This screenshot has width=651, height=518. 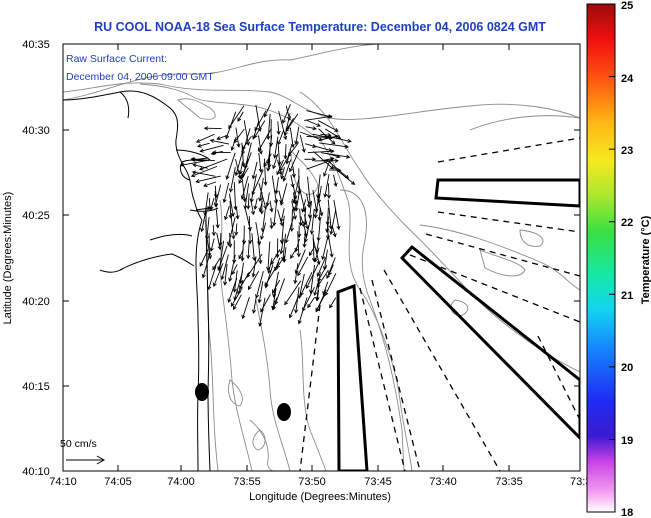 What do you see at coordinates (627, 151) in the screenshot?
I see `colorbar-tick-label: 23` at bounding box center [627, 151].